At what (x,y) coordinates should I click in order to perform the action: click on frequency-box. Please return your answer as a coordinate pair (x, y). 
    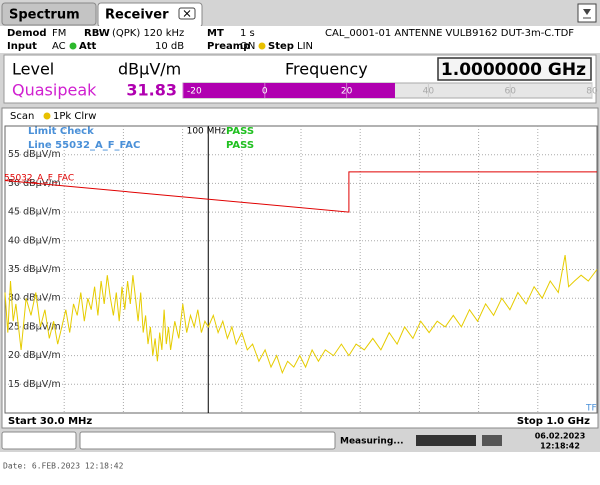
    Looking at the image, I should click on (514, 69).